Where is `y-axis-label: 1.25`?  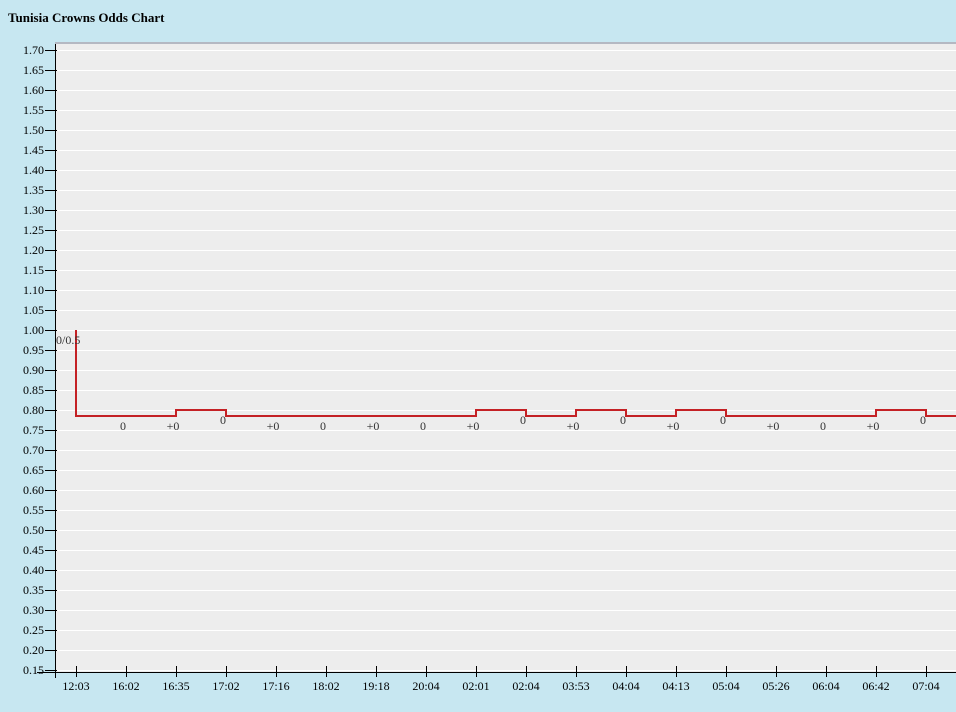 y-axis-label: 1.25 is located at coordinates (33, 230).